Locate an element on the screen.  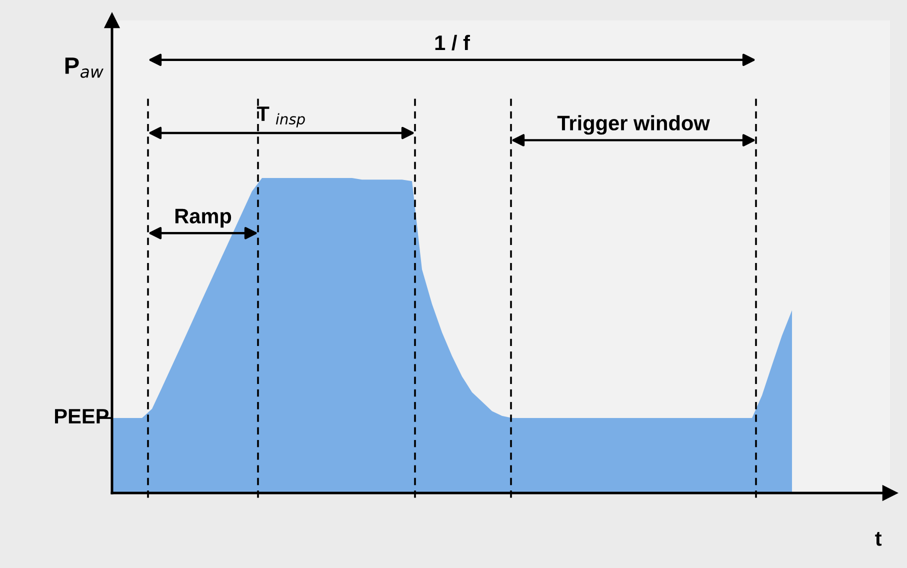
y-axis-title: P$_{aw}$ is located at coordinates (84, 68).